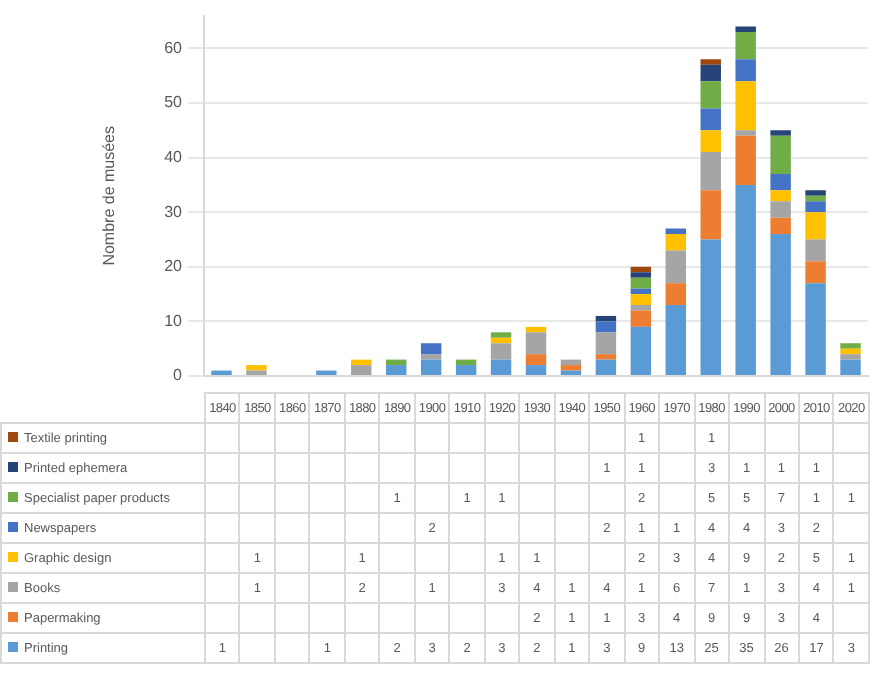 This screenshot has width=880, height=678. I want to click on y-tick-label: 40, so click(174, 156).